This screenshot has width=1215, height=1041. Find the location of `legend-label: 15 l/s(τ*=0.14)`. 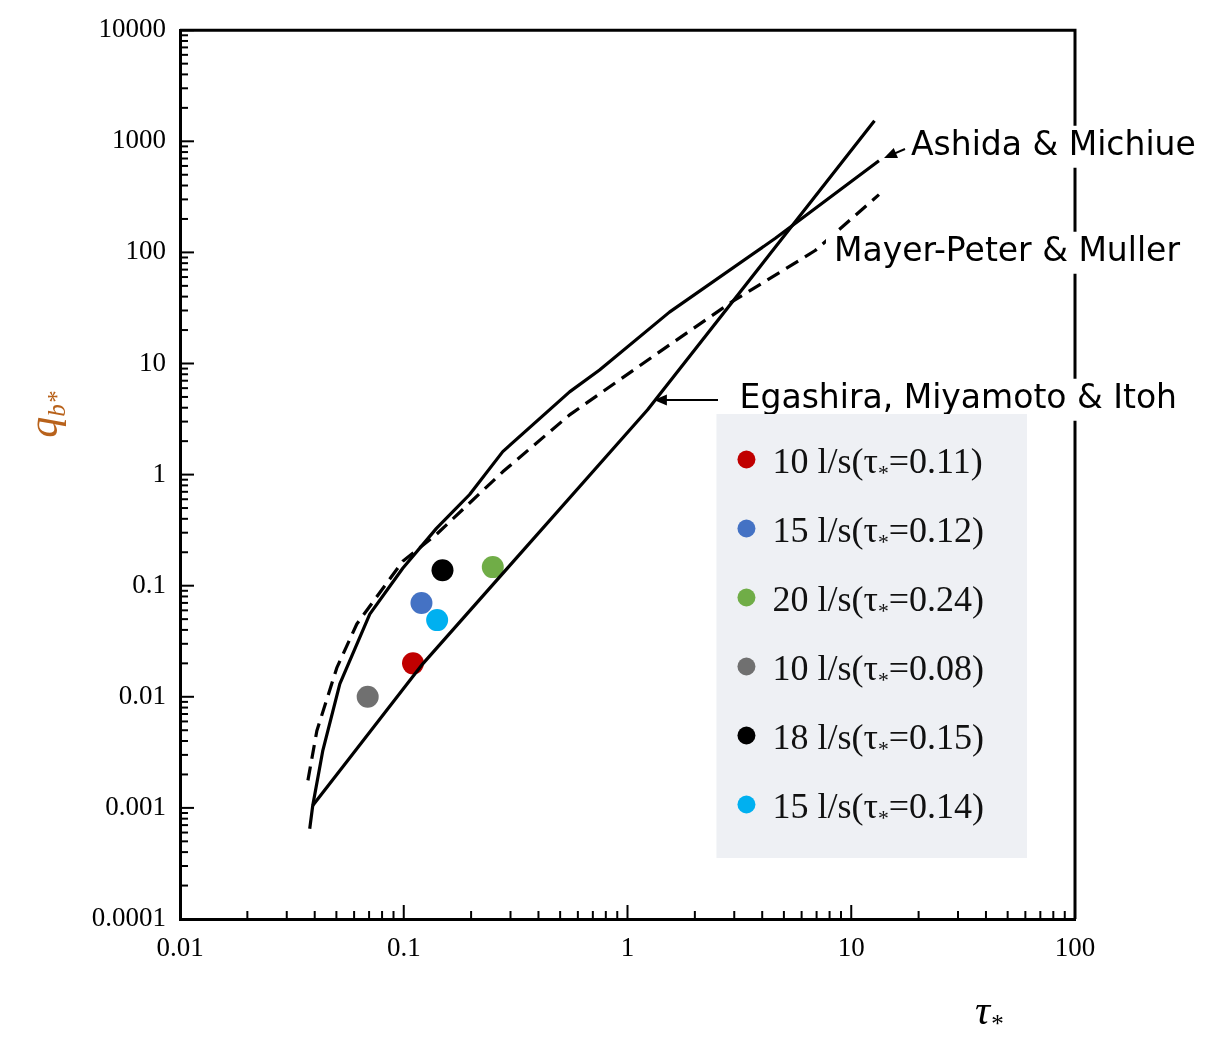

legend-label: 15 l/s(τ*=0.14) is located at coordinates (878, 807).